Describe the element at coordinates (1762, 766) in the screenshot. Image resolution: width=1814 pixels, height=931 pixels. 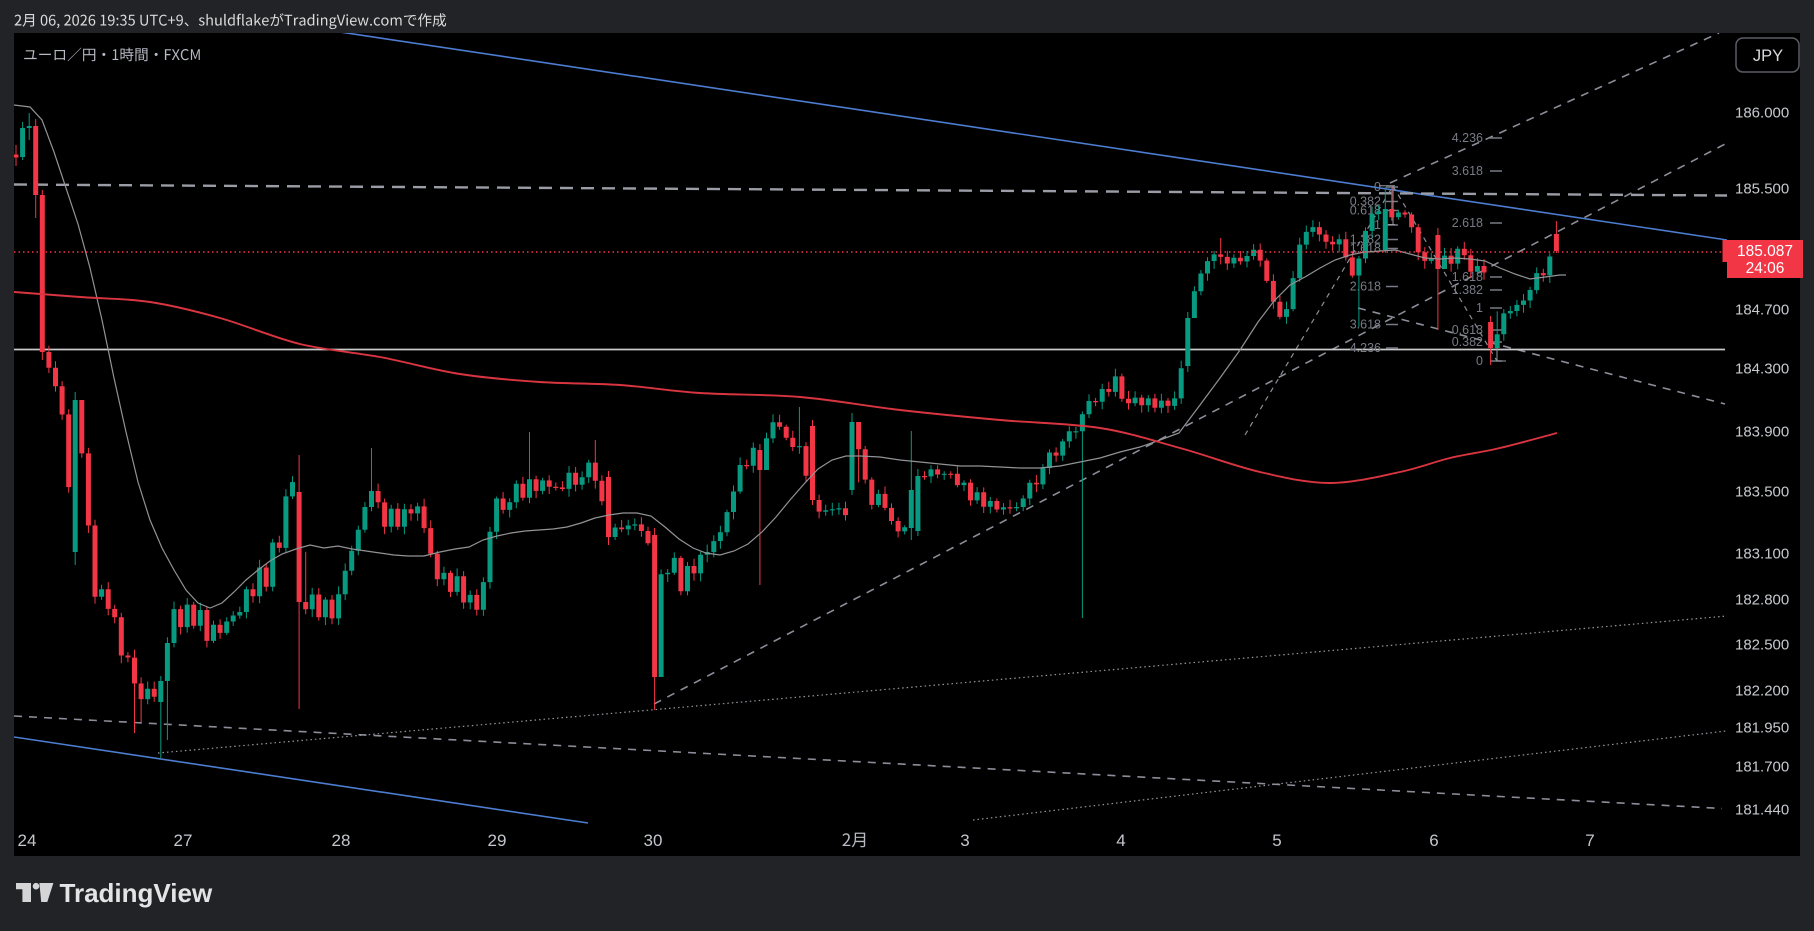
I see `svg-text: 181.700` at that location.